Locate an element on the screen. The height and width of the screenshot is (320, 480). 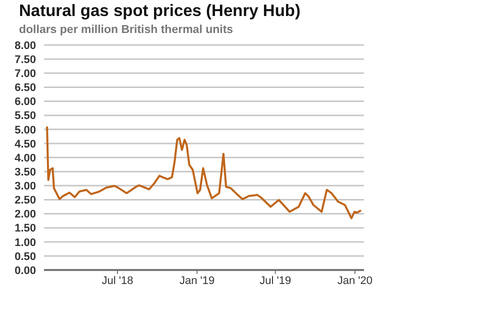
y-tick-label: 6.00 is located at coordinates (25, 102).